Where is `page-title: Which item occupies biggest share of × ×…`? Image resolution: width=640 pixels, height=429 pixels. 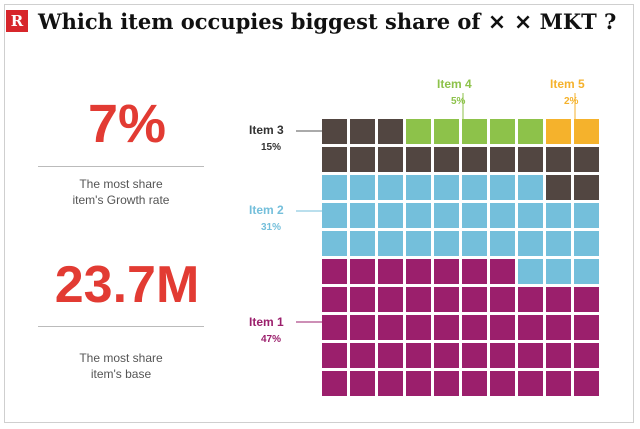 page-title: Which item occupies biggest share of × ×… is located at coordinates (338, 22).